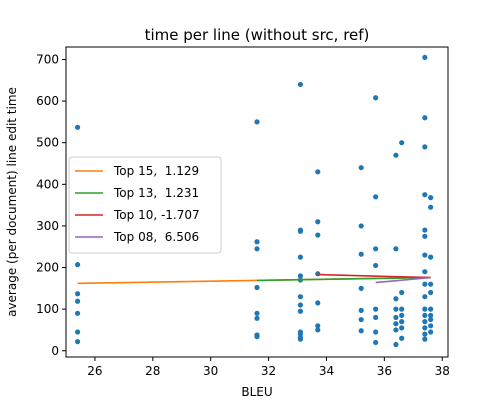 This screenshot has width=500, height=405. Describe the element at coordinates (94, 371) in the screenshot. I see `x-tick-label: 26` at that location.